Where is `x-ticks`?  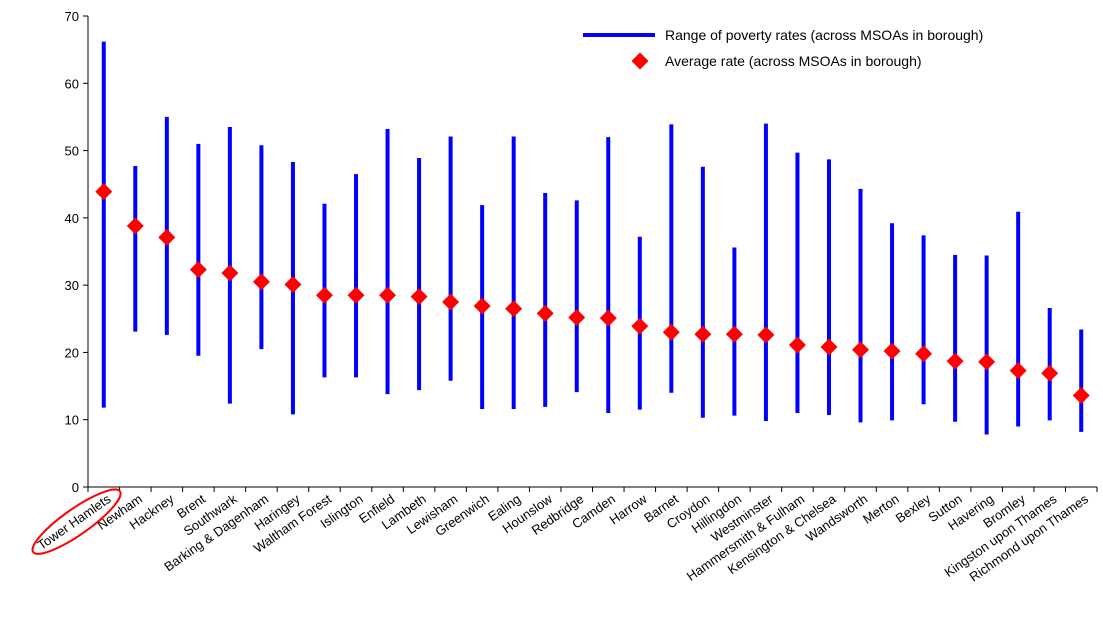
x-ticks is located at coordinates (592, 489).